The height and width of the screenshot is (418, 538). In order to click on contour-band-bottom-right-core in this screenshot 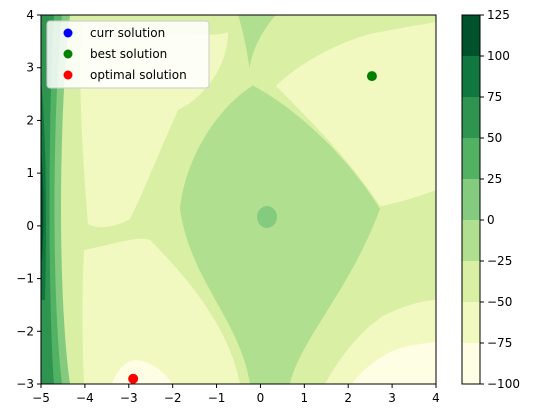, I will do `click(394, 363)`.